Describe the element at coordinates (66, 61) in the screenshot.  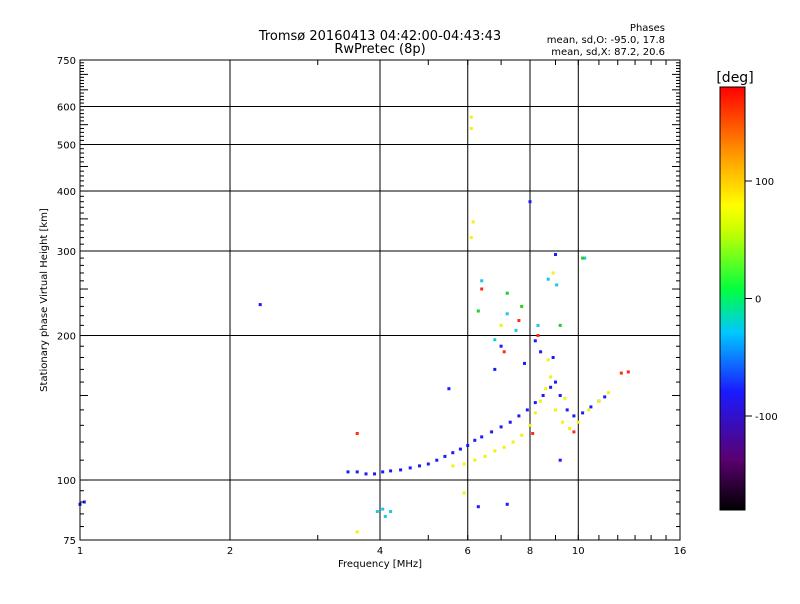
I see `y-tick-label: 750` at that location.